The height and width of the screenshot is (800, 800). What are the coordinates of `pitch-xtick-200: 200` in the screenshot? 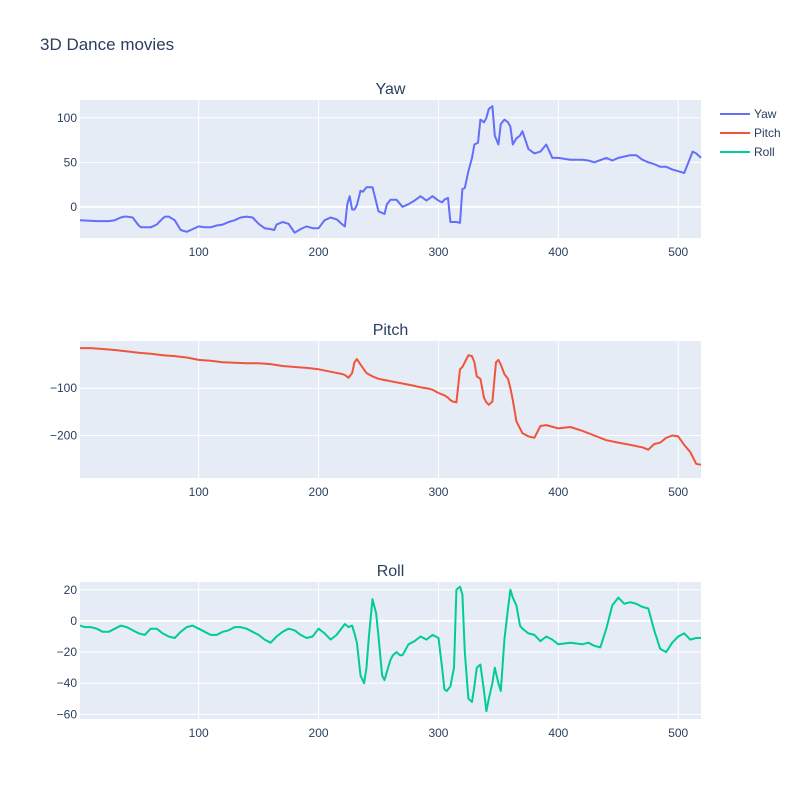 It's located at (319, 492).